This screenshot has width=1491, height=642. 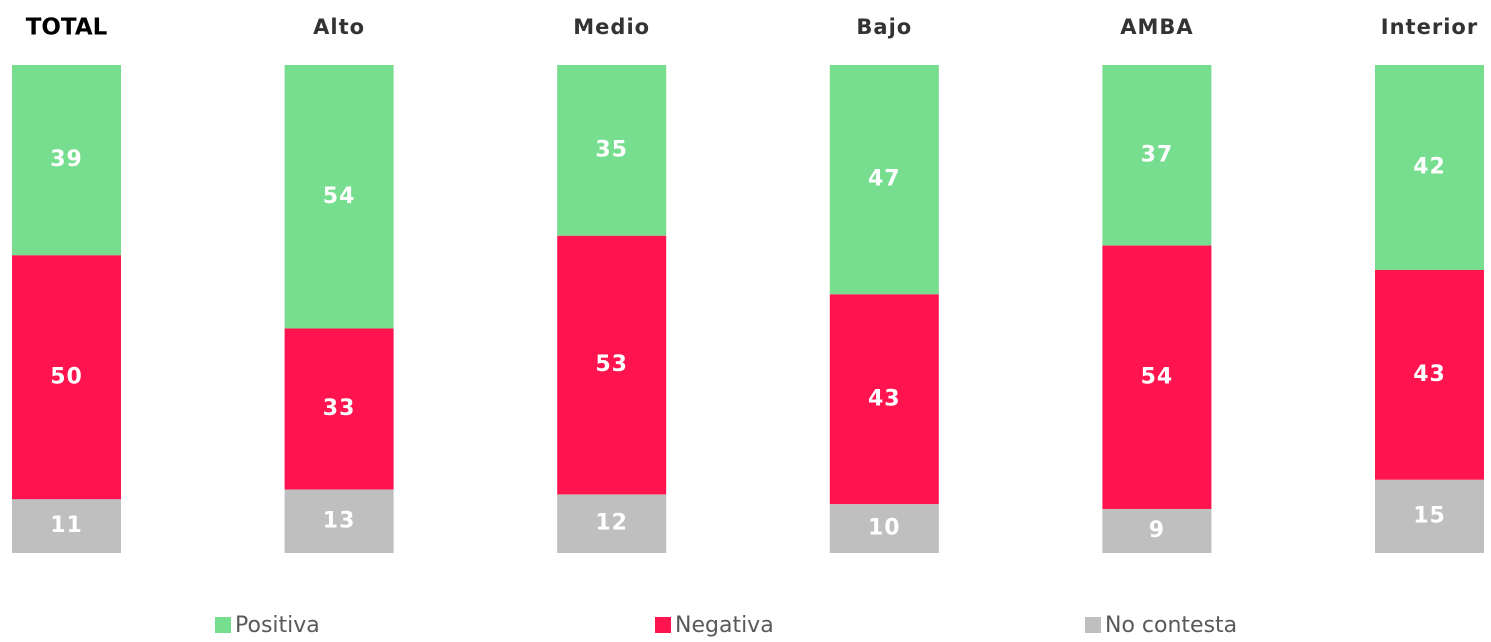 I want to click on data-label: 10, so click(x=884, y=528).